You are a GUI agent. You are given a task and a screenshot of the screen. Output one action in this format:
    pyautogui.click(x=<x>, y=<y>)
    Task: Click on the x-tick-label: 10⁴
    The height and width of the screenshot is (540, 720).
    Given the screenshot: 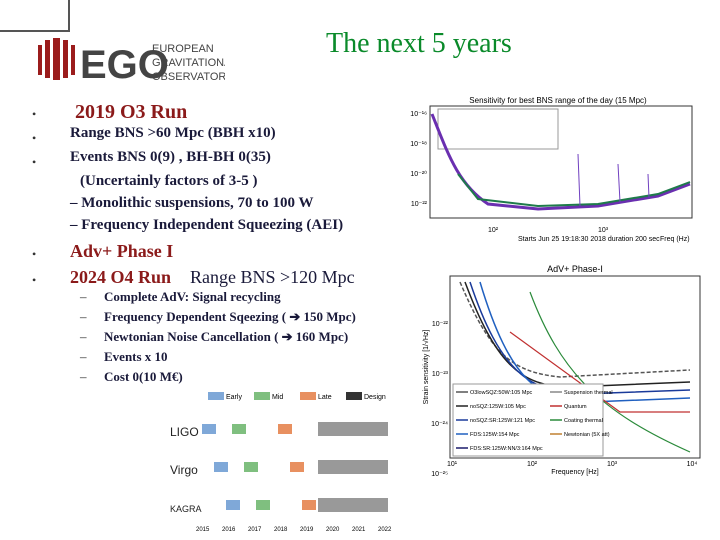 What is the action you would take?
    pyautogui.click(x=692, y=464)
    